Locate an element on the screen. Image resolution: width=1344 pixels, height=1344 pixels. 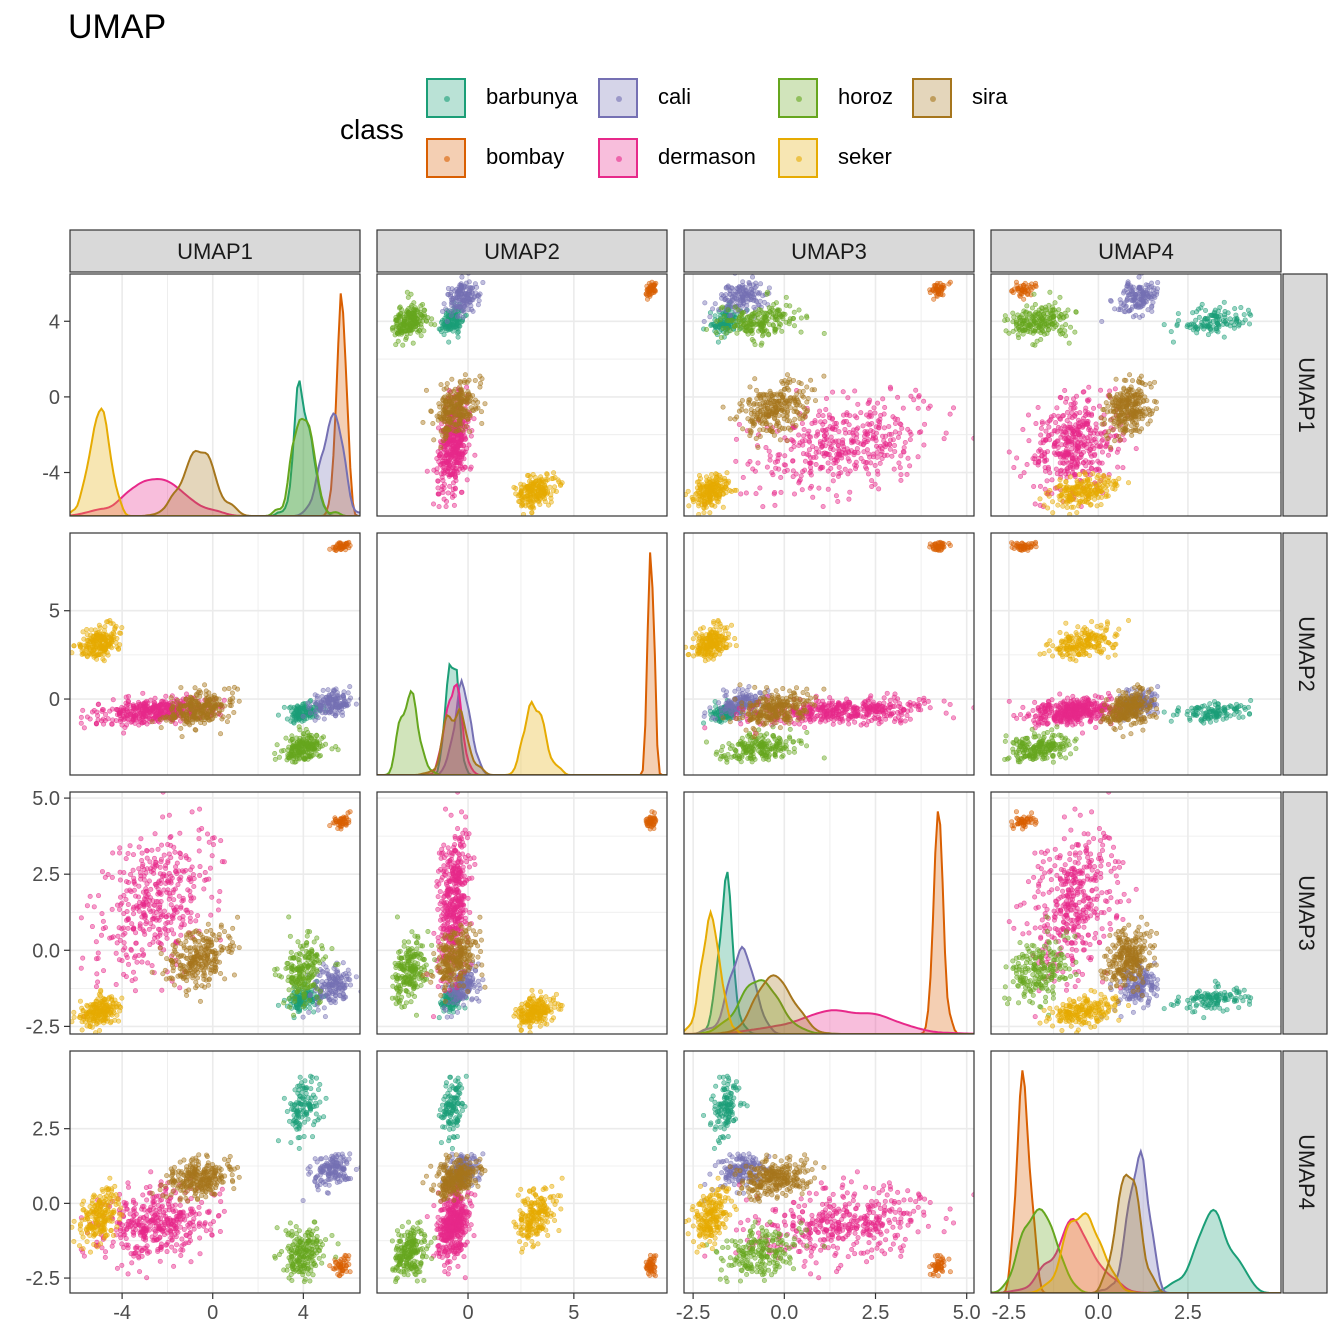
strip-label-col-UMAP1: UMAP1 is located at coordinates (215, 251).